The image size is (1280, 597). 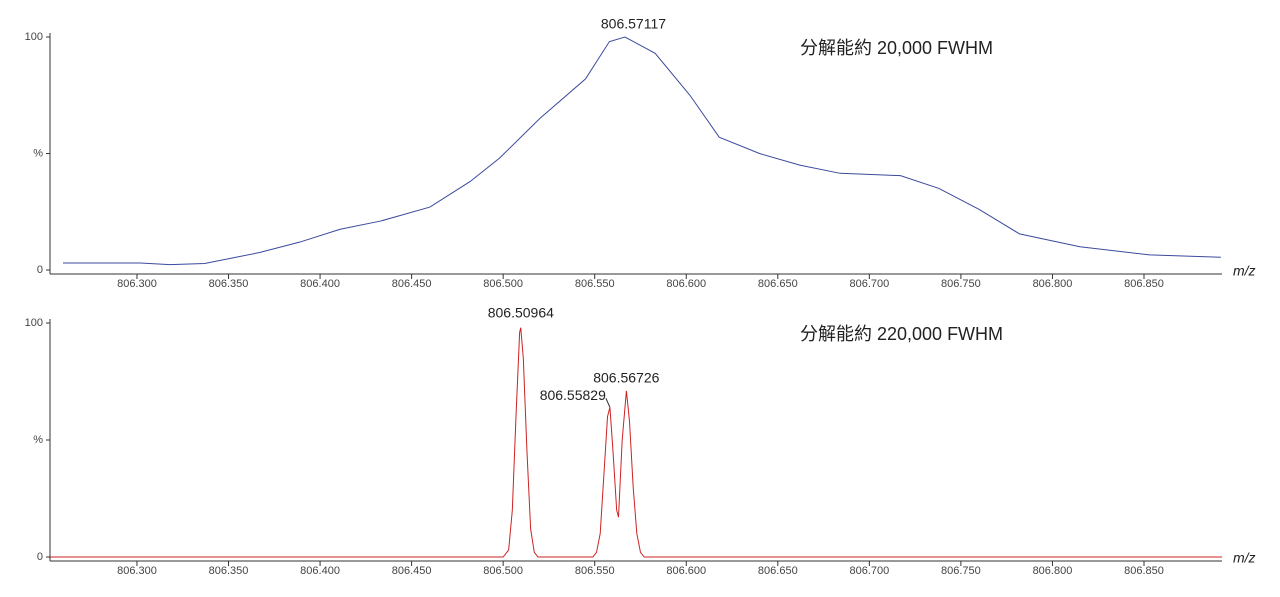 I want to click on peak-label: 806.57117, so click(x=633, y=24).